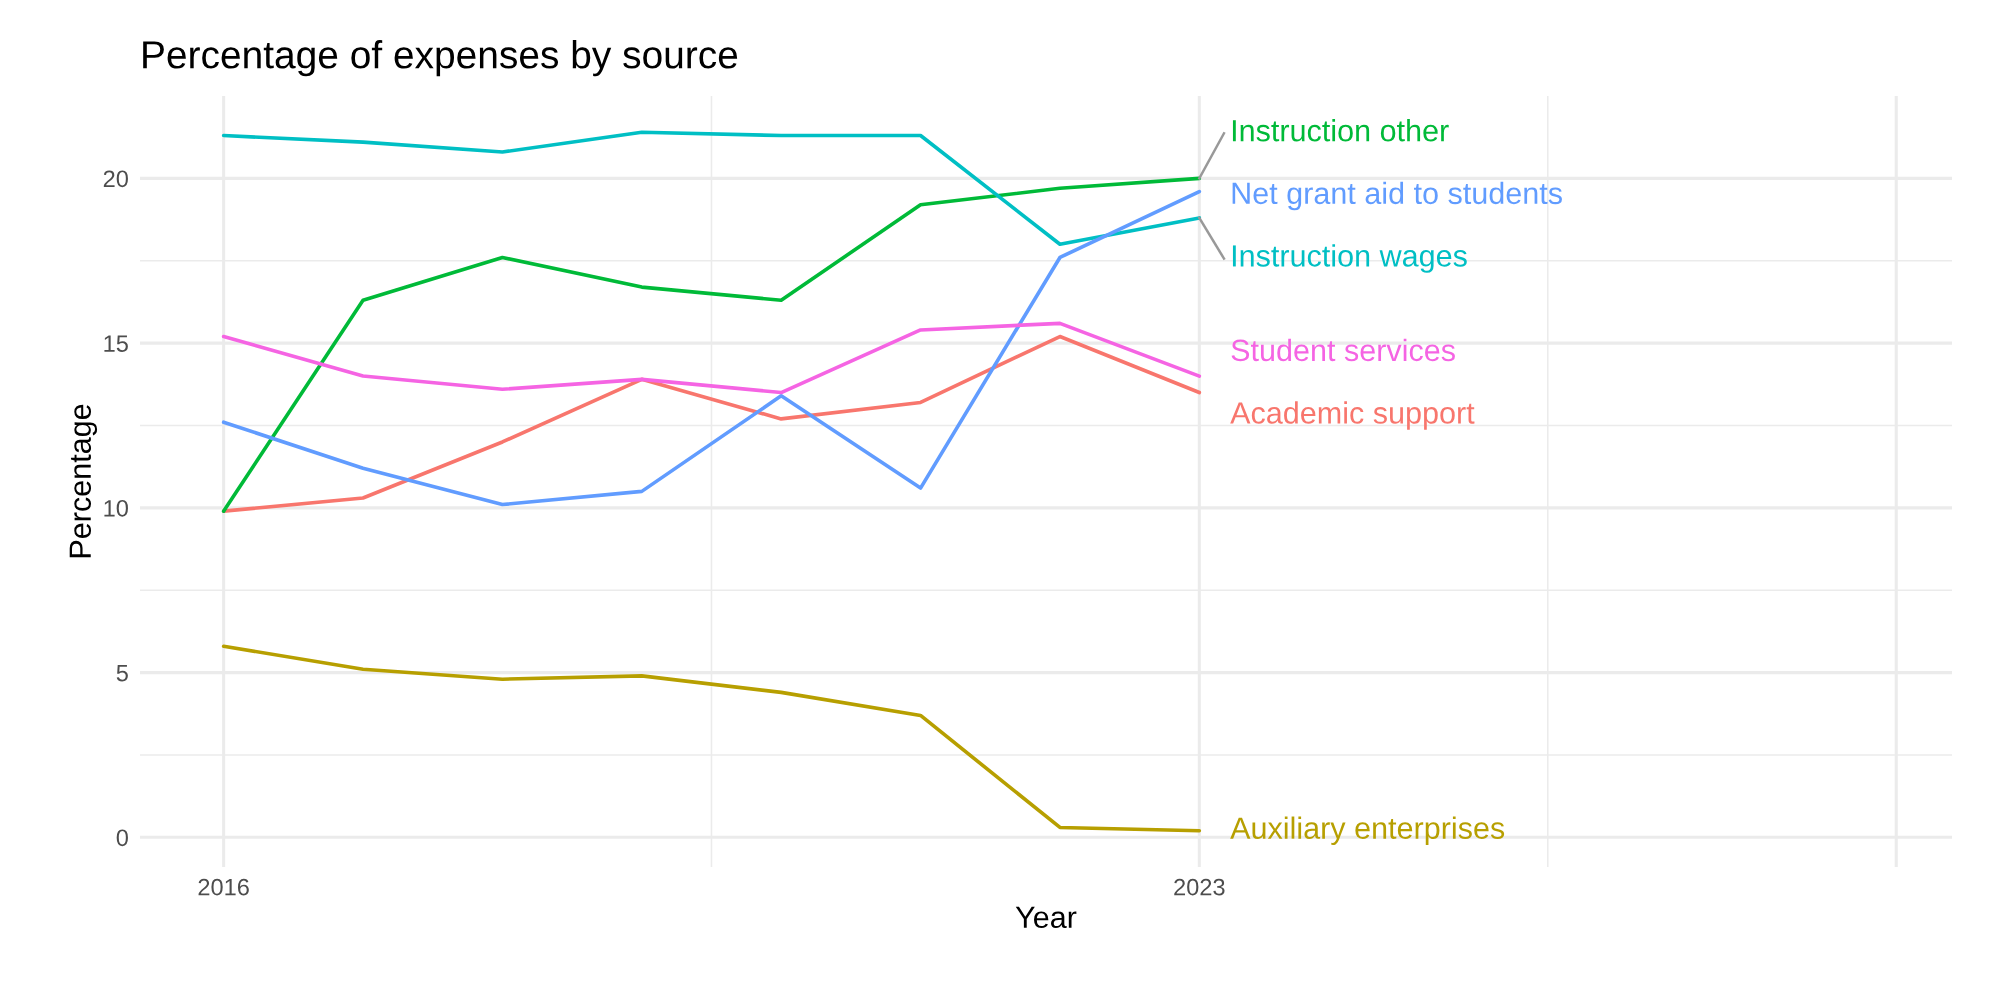 This screenshot has width=2000, height=1000. What do you see at coordinates (116, 343) in the screenshot?
I see `y-tick-label: 15` at bounding box center [116, 343].